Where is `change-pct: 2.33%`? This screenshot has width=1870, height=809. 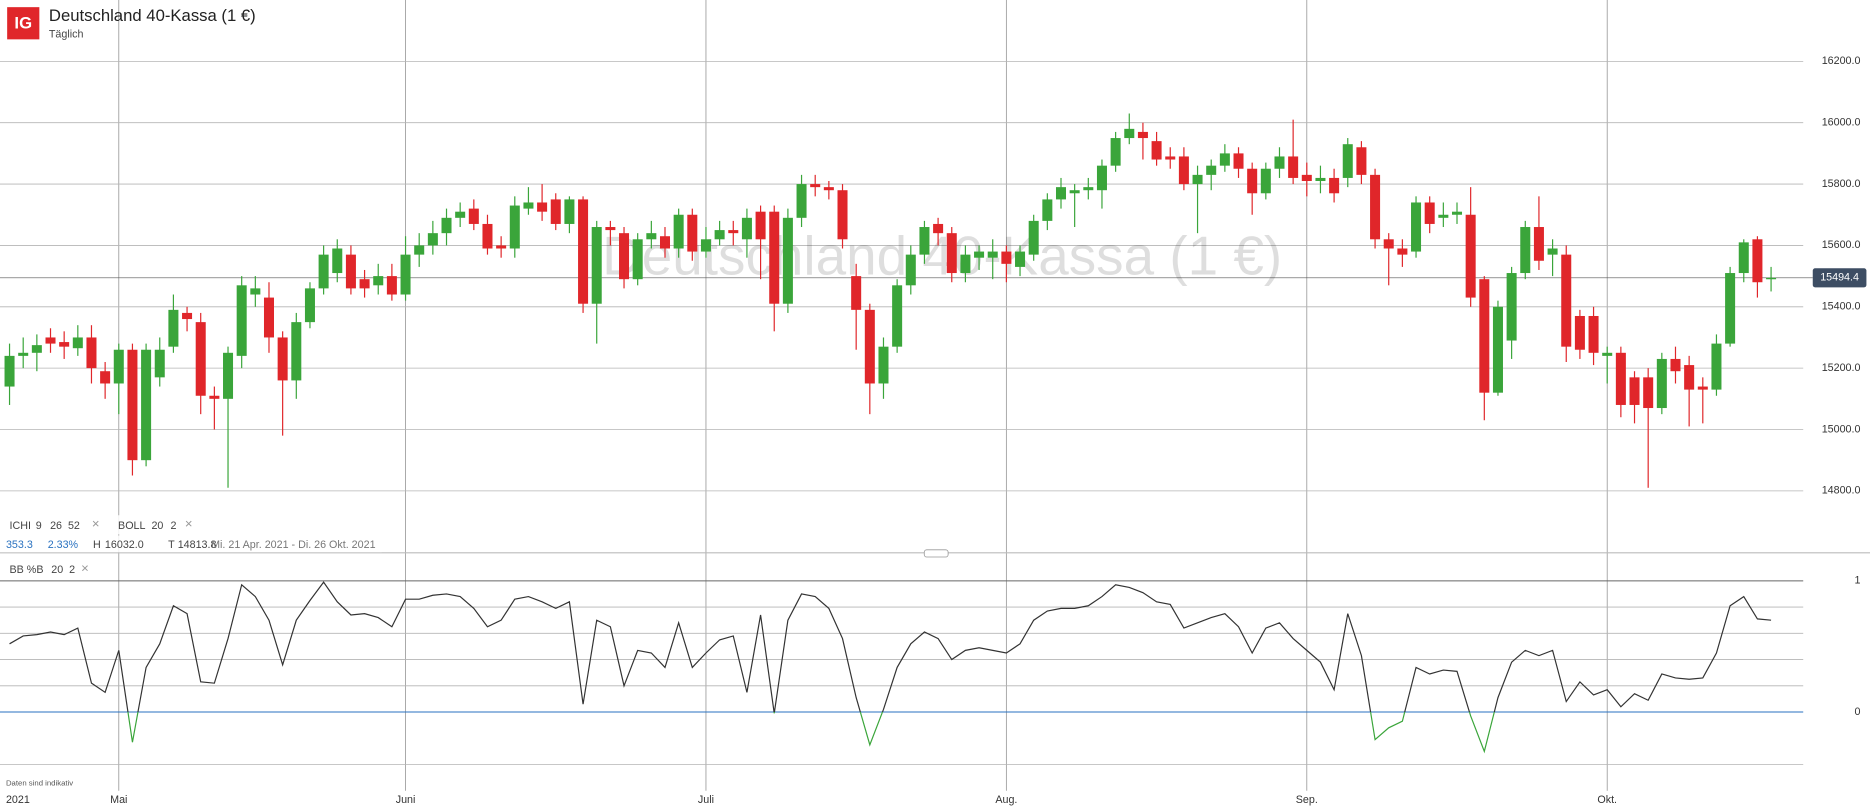 change-pct: 2.33% is located at coordinates (63, 545).